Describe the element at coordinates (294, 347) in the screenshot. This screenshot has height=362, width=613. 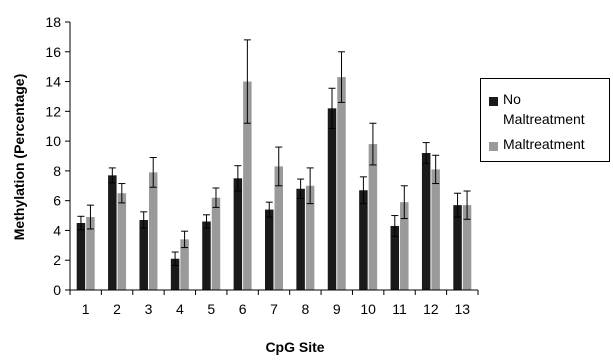
I see `x-axis-title: CpG Site` at that location.